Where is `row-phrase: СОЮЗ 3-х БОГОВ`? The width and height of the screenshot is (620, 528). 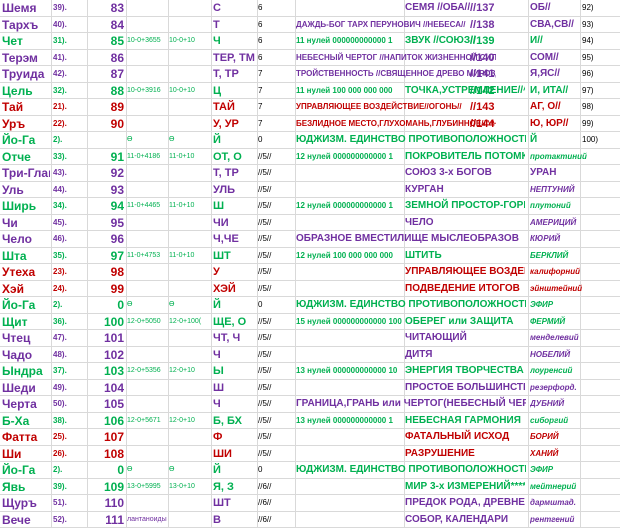 row-phrase: СОЮЗ 3-х БОГОВ is located at coordinates (448, 172).